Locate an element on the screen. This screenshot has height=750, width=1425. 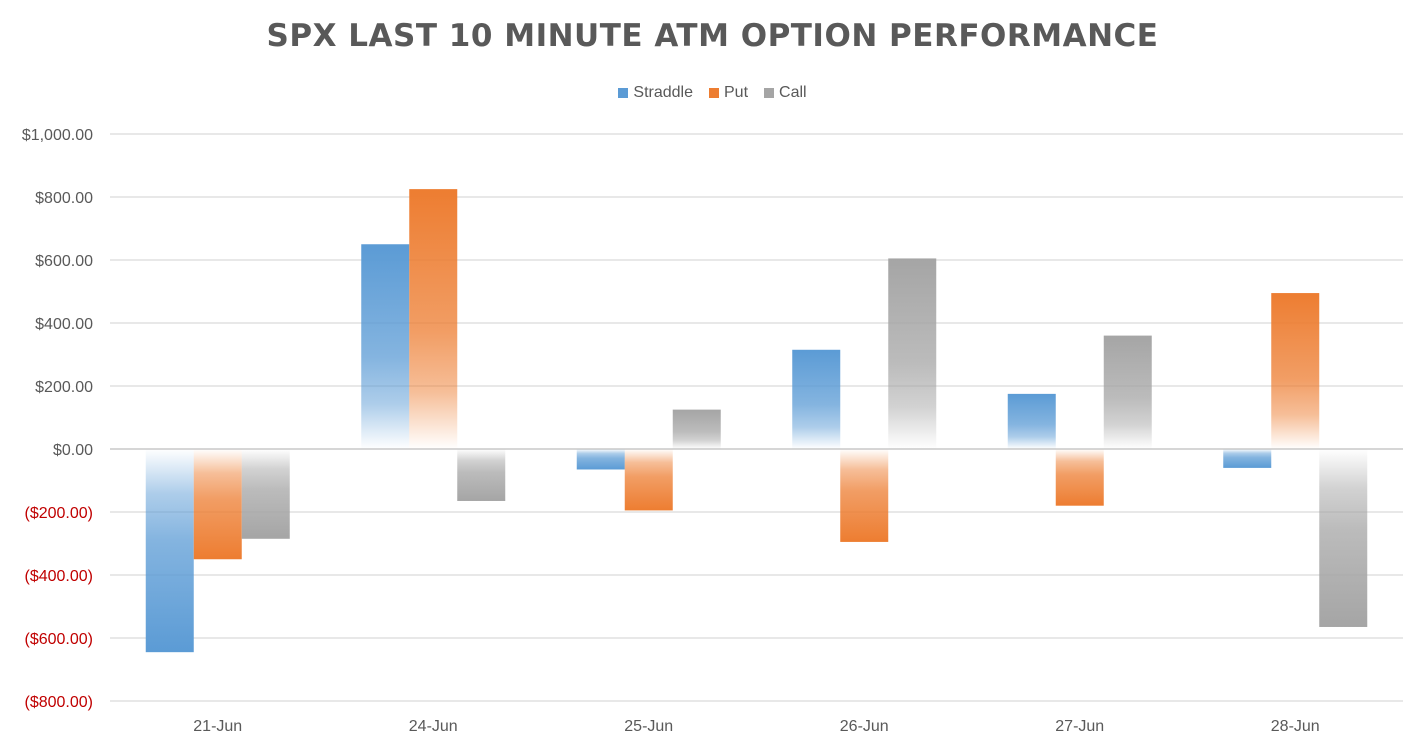
bar-call-21-jun is located at coordinates (265, 494).